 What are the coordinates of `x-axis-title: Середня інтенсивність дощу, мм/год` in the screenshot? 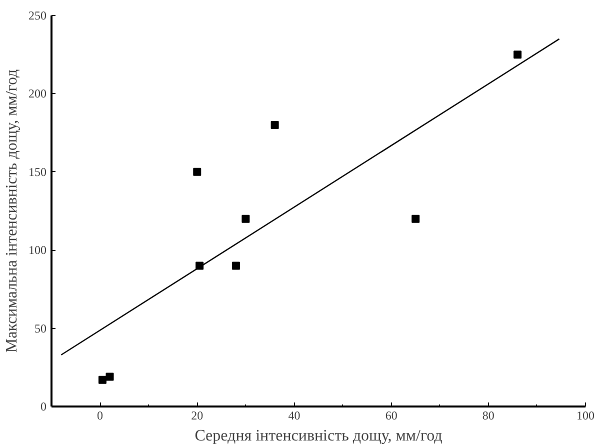 It's located at (318, 436).